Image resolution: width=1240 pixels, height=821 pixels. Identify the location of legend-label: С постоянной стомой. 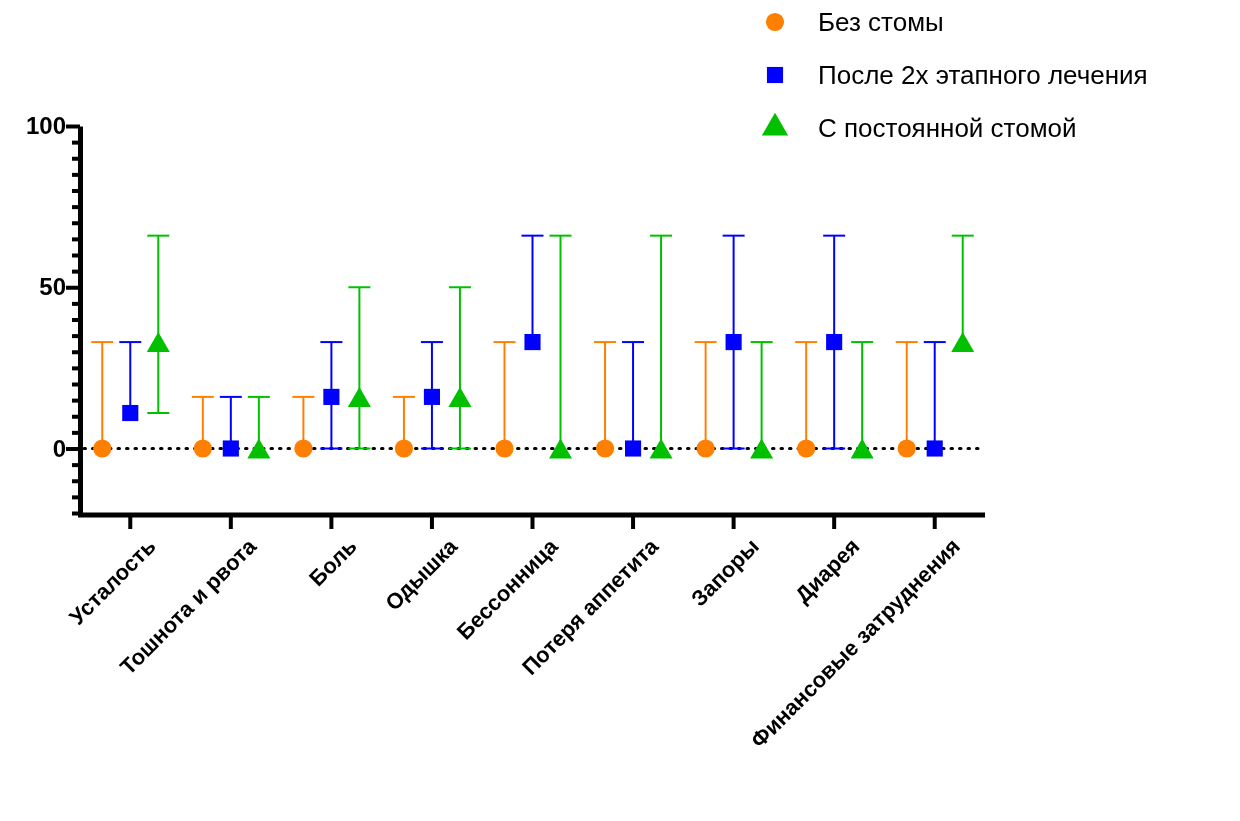
(947, 128).